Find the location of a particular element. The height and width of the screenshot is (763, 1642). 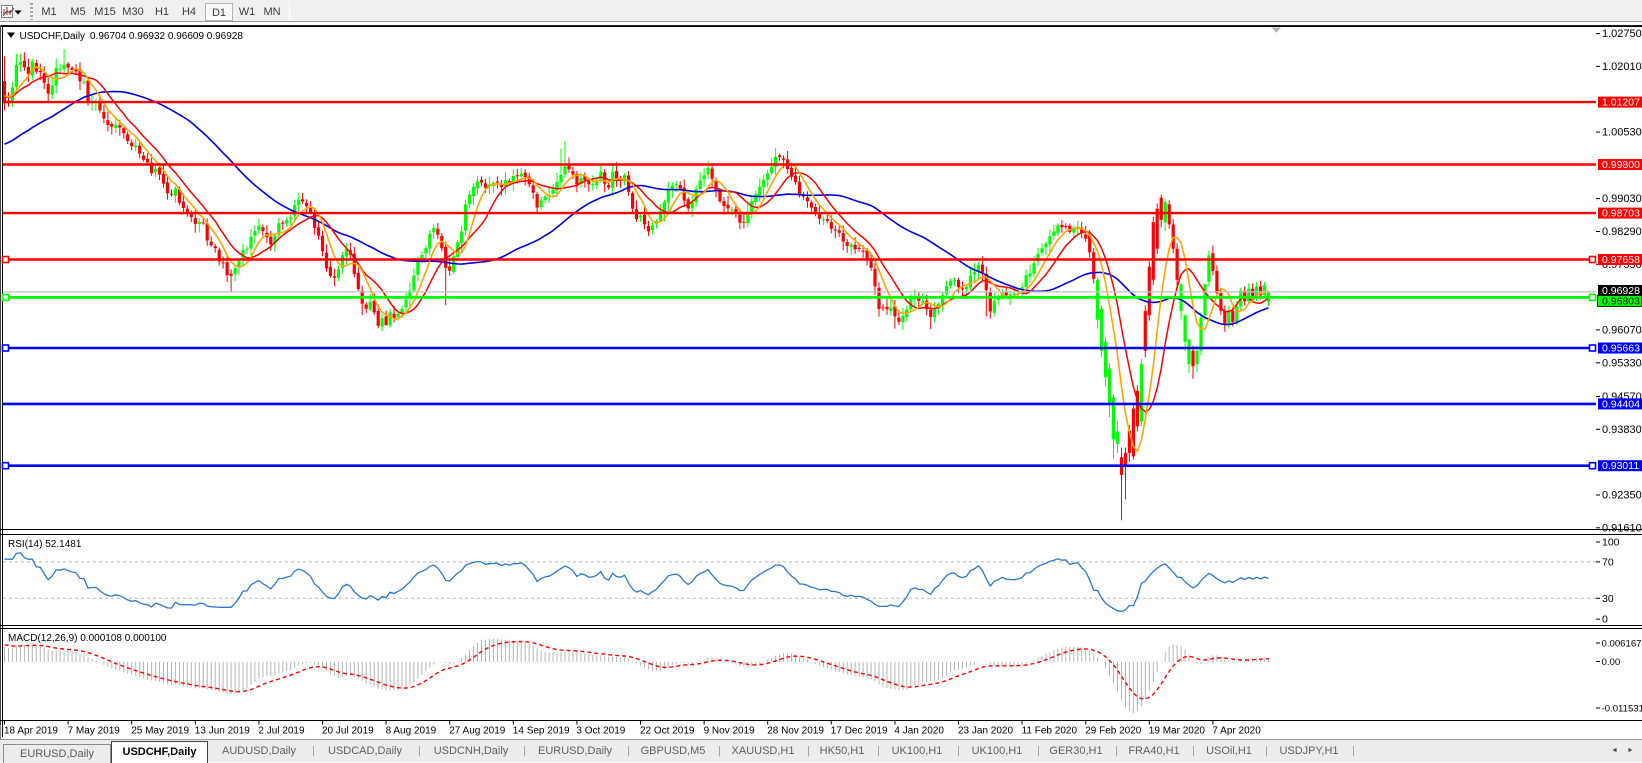

svg-text: 14 Sep 2019 is located at coordinates (541, 731).